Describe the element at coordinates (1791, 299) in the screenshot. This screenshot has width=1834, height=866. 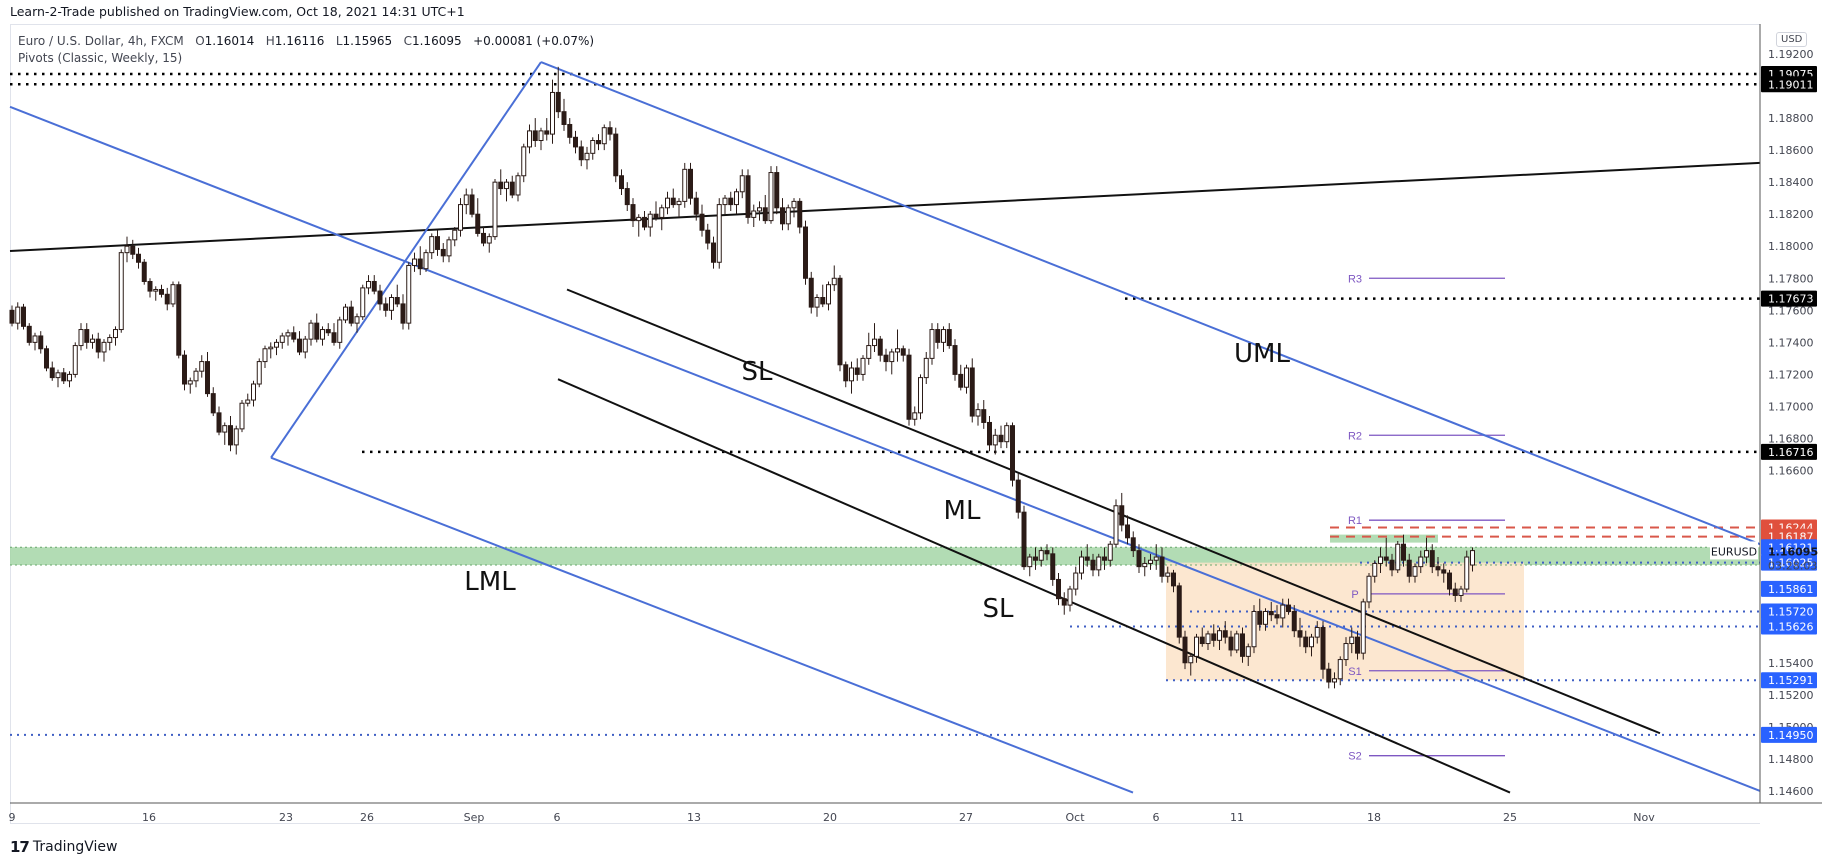
I see `price-label: 1.17673` at that location.